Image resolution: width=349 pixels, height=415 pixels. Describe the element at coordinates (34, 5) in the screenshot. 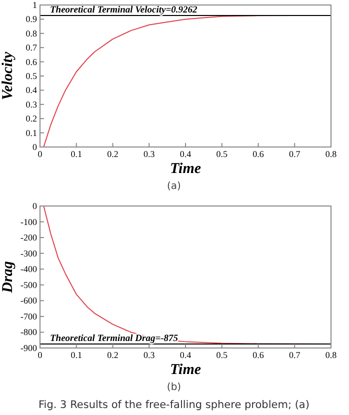

I see `y-tick-label: 1` at that location.